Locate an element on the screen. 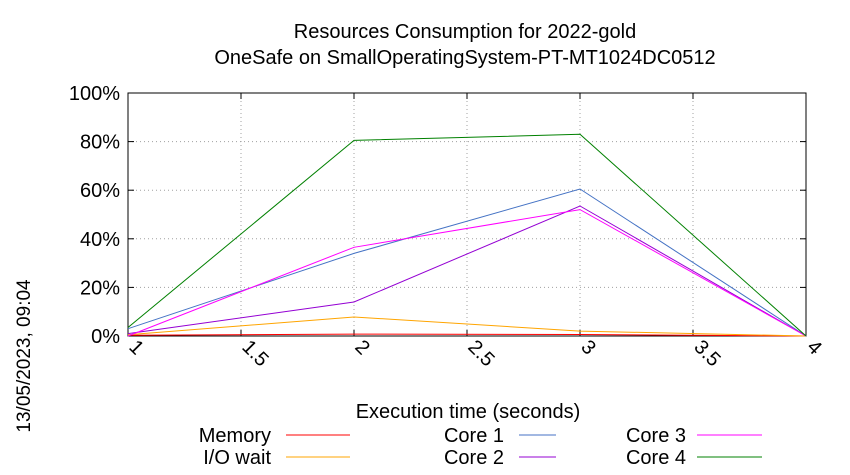 The width and height of the screenshot is (850, 475). legend-label: Core 4 is located at coordinates (656, 458).